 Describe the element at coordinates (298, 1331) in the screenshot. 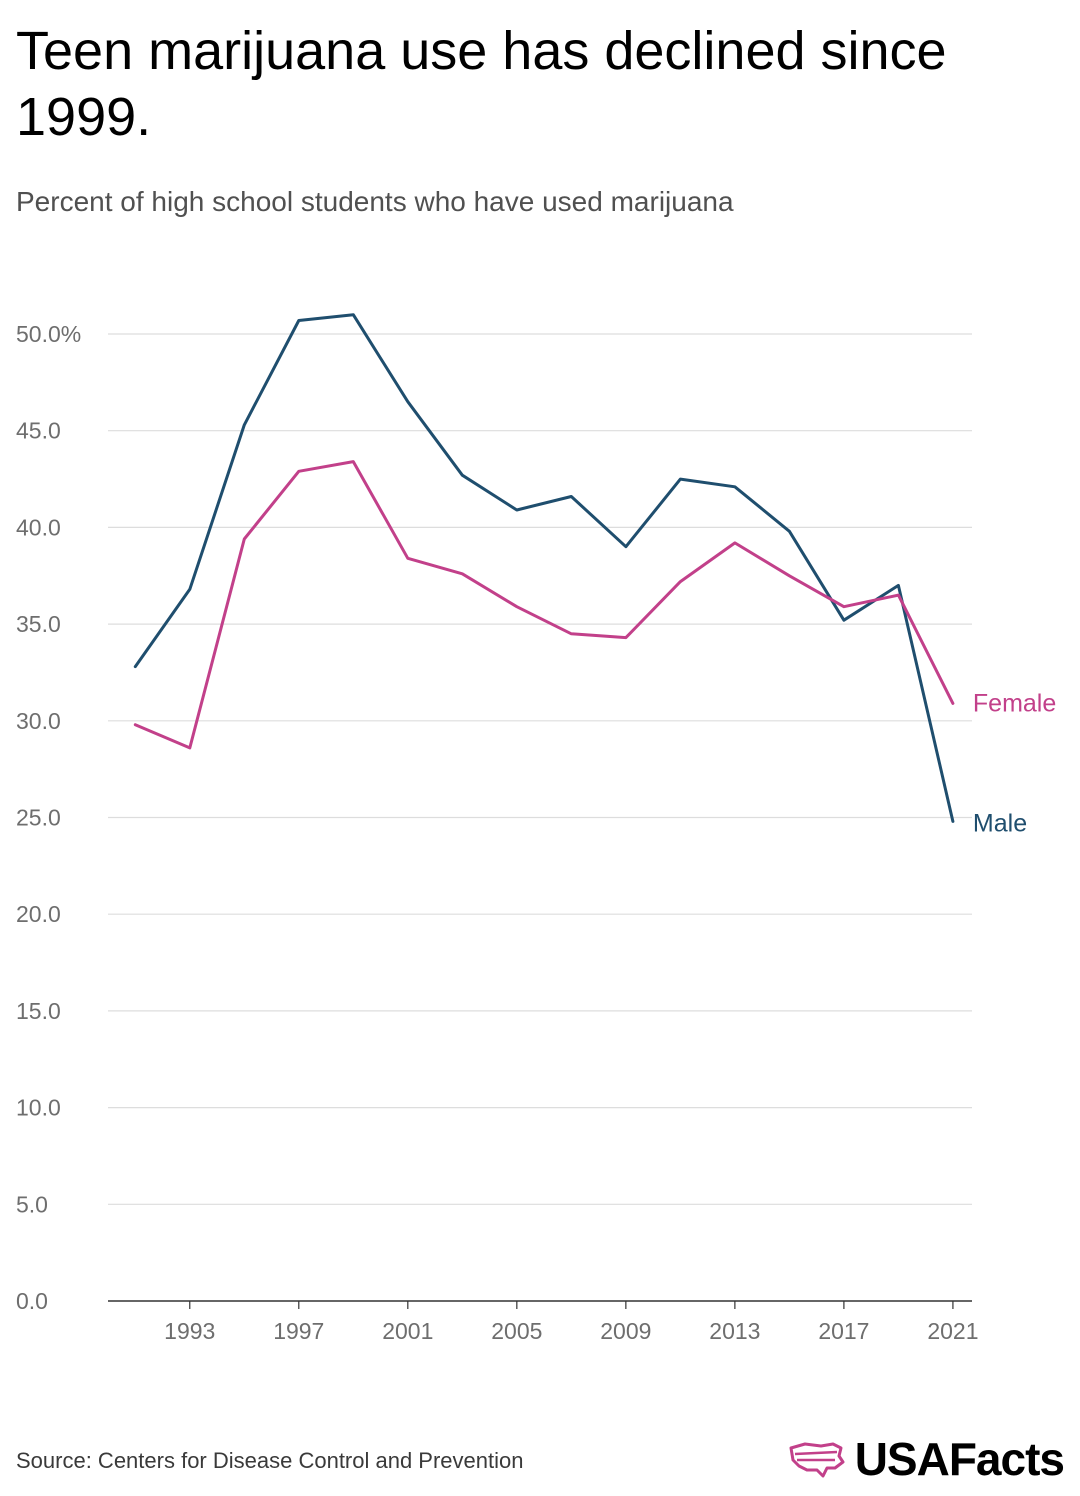

I see `x-tick-label: 1997` at that location.